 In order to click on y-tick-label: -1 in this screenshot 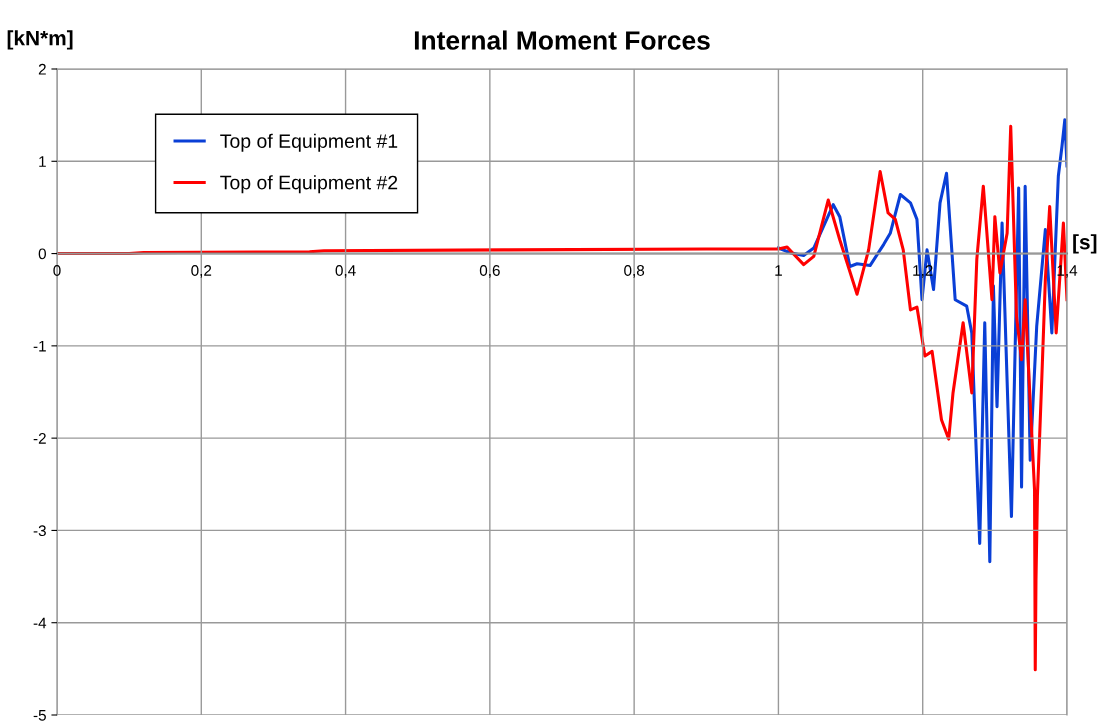, I will do `click(39, 346)`.